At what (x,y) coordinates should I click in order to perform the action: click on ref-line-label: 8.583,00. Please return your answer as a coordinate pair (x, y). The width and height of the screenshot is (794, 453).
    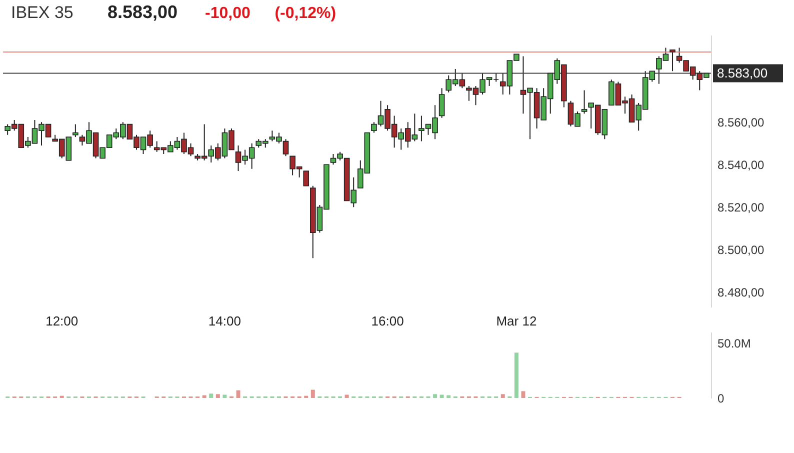
    Looking at the image, I should click on (742, 72).